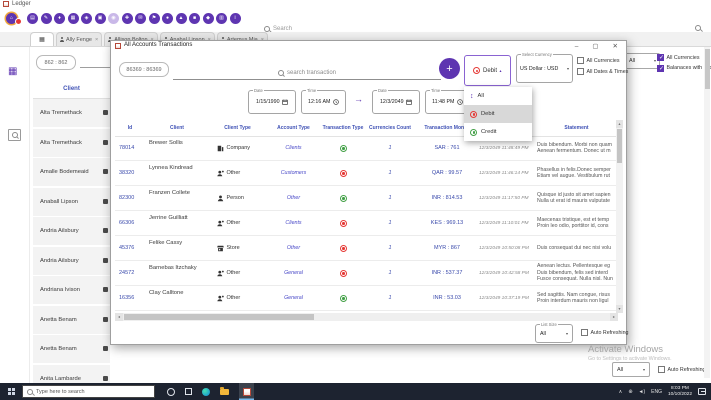 The image size is (711, 400). I want to click on client-list-item: Anaball Lipson, so click(71, 201).